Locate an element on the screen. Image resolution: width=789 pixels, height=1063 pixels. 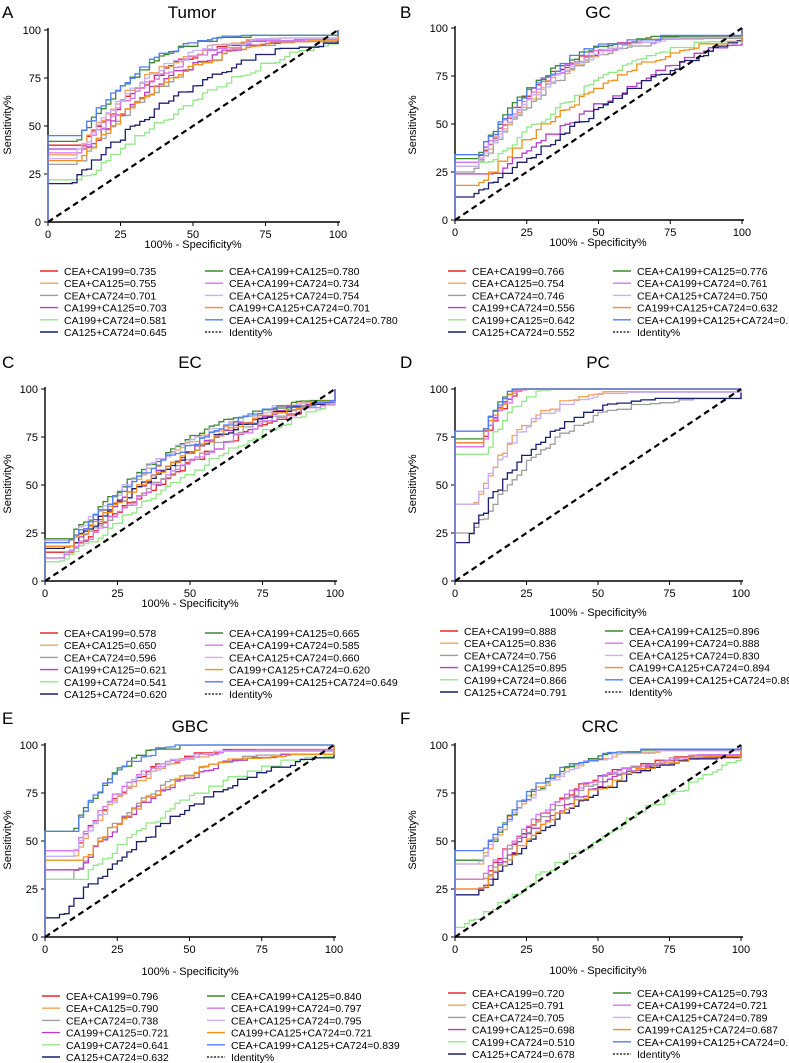
legend-item: CEA+CA125+CA724=0.830 is located at coordinates (682, 656).